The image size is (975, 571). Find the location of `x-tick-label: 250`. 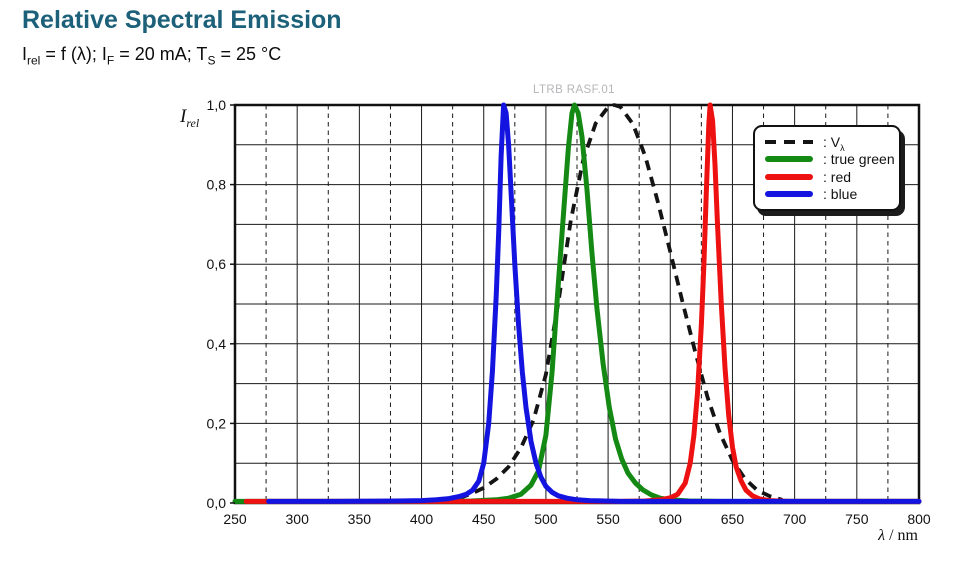

x-tick-label: 250 is located at coordinates (235, 519).